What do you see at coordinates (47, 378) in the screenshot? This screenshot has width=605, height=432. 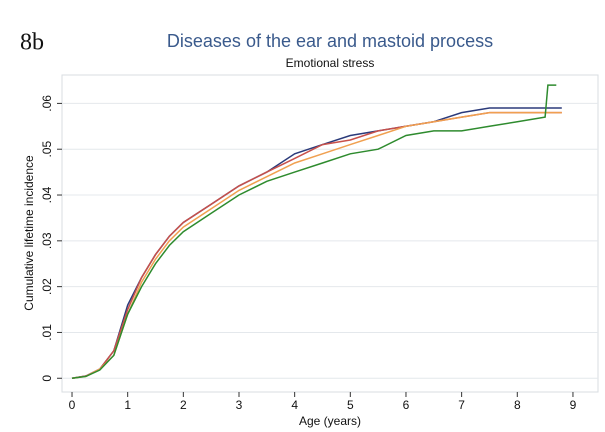 I see `y-tick-label: 0` at bounding box center [47, 378].